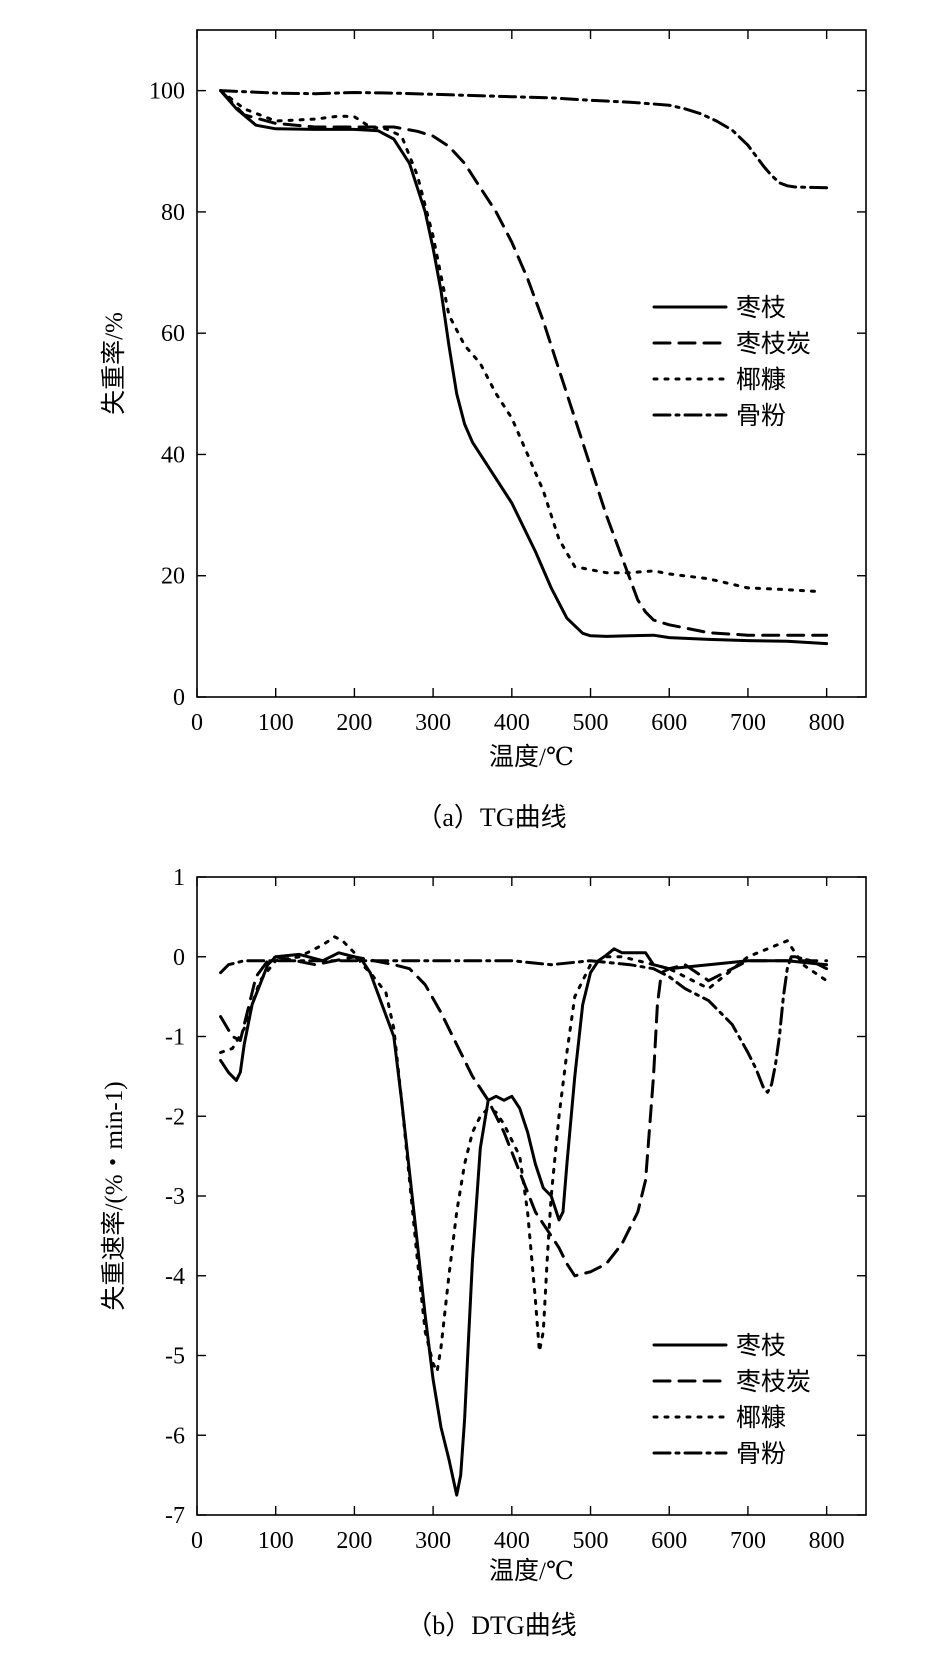 The width and height of the screenshot is (945, 1665). I want to click on y-tick-label: -7, so click(175, 1516).